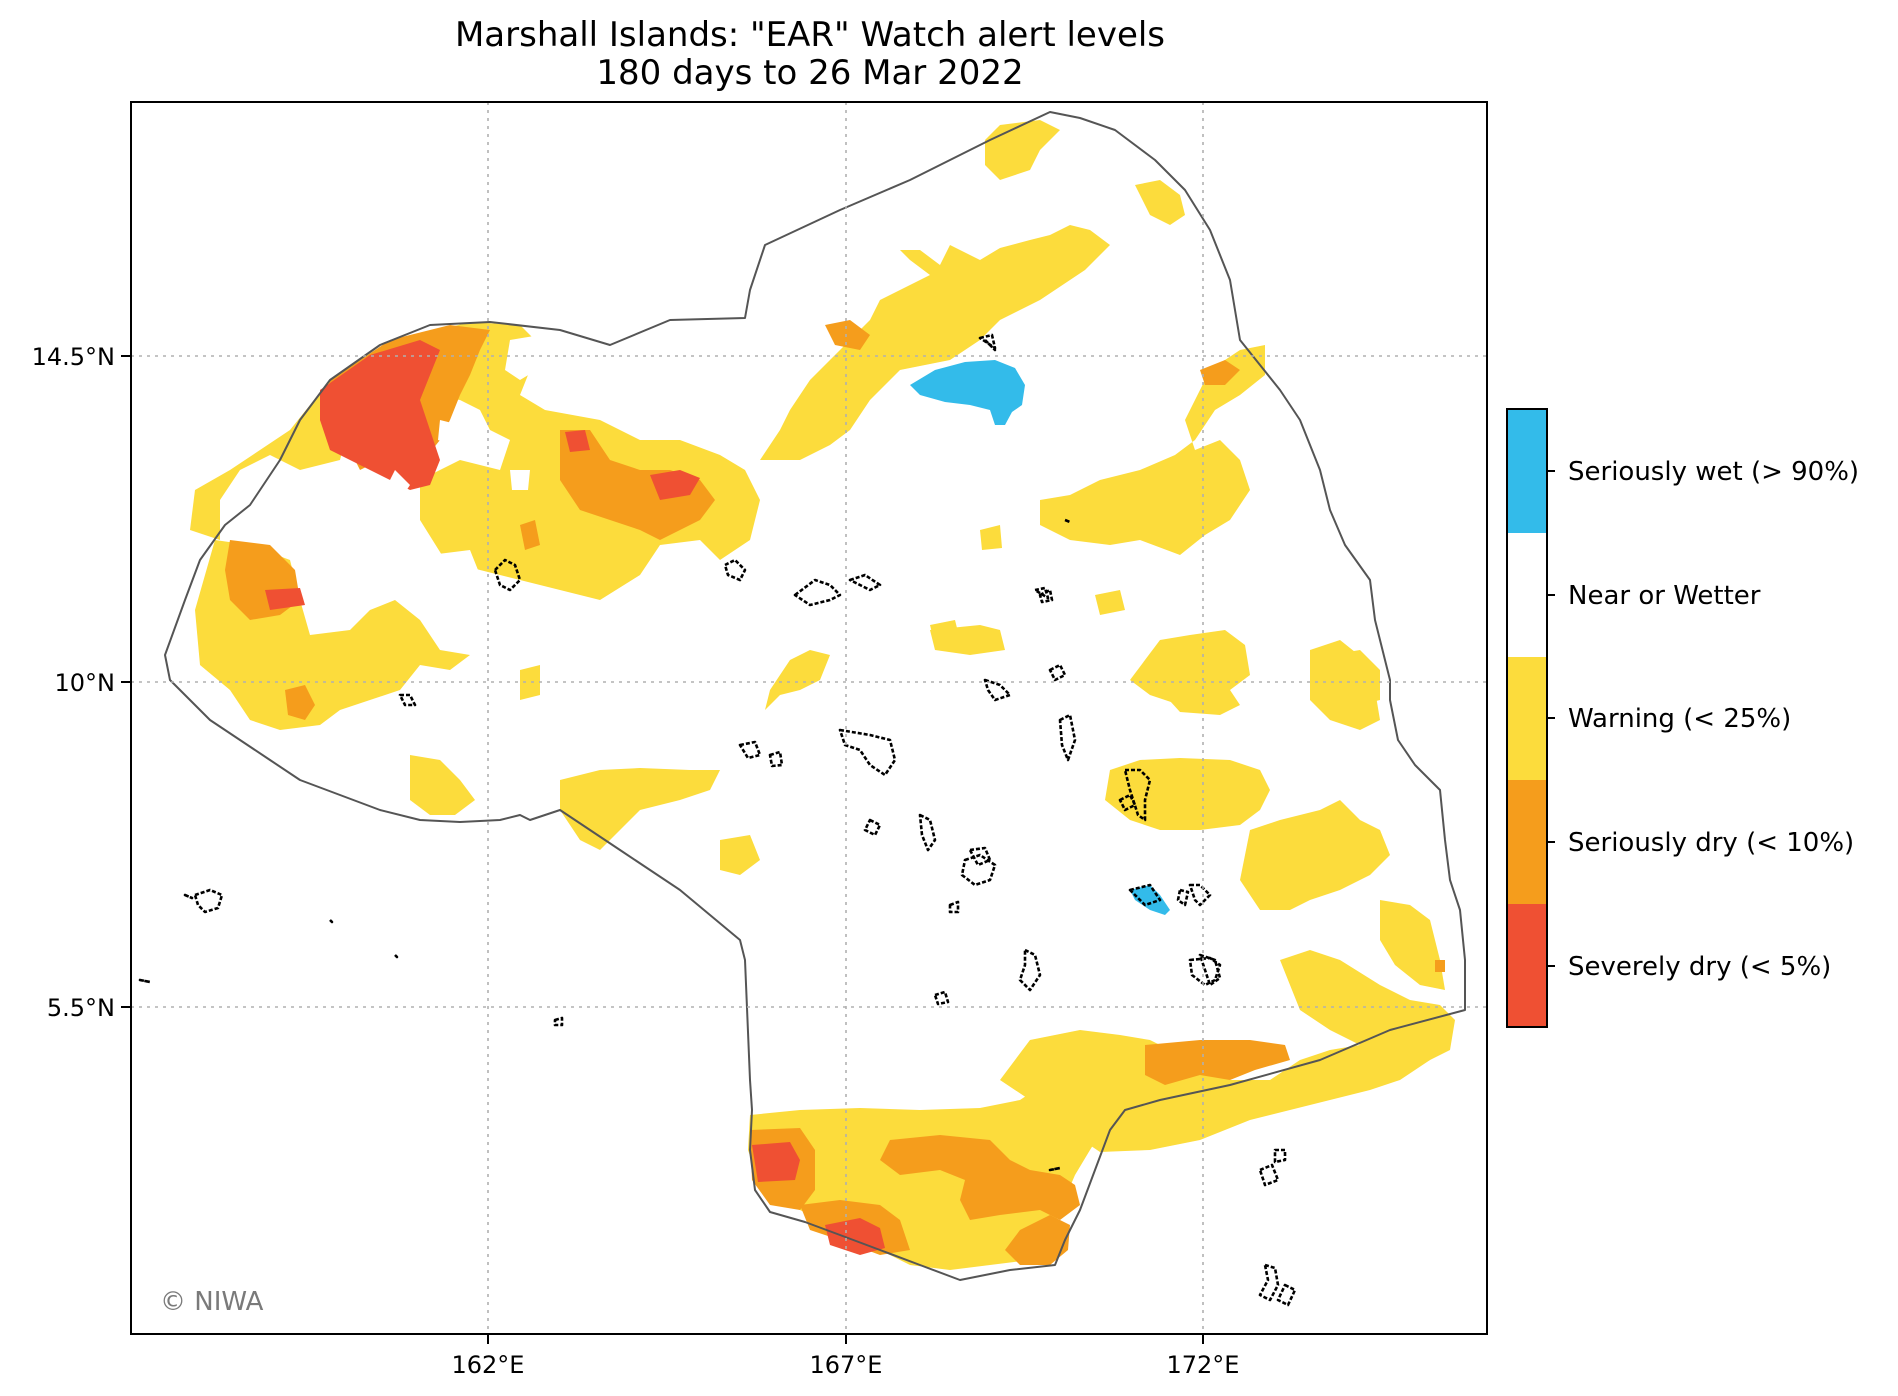  Describe the element at coordinates (1152, 450) in the screenshot. I see `warning-zone-northeast` at that location.